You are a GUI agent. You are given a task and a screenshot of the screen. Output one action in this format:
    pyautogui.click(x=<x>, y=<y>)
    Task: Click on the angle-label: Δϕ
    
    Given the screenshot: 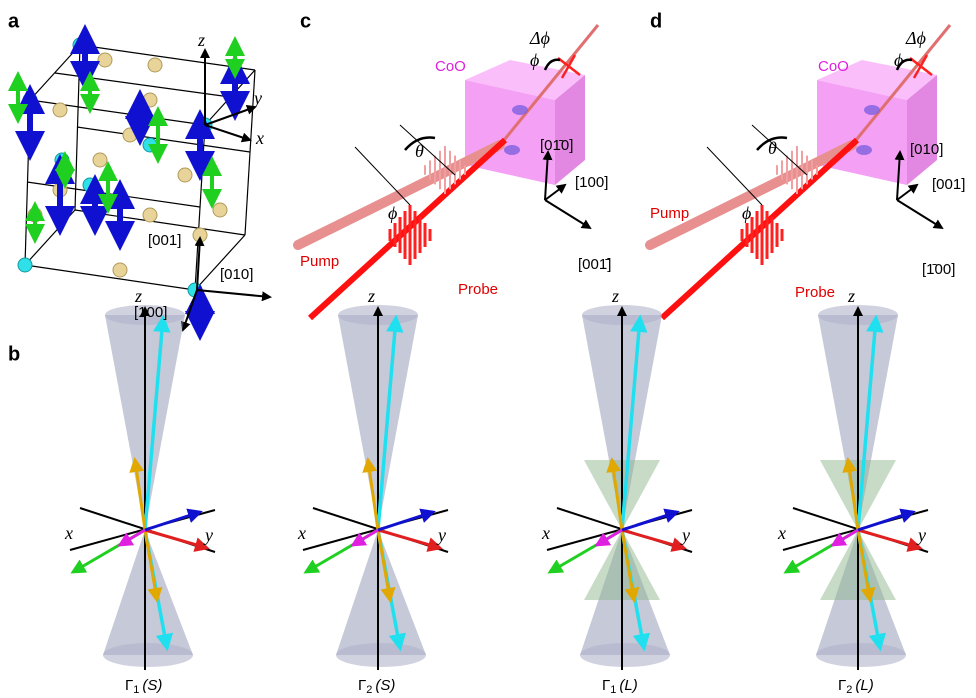 What is the action you would take?
    pyautogui.click(x=539, y=38)
    